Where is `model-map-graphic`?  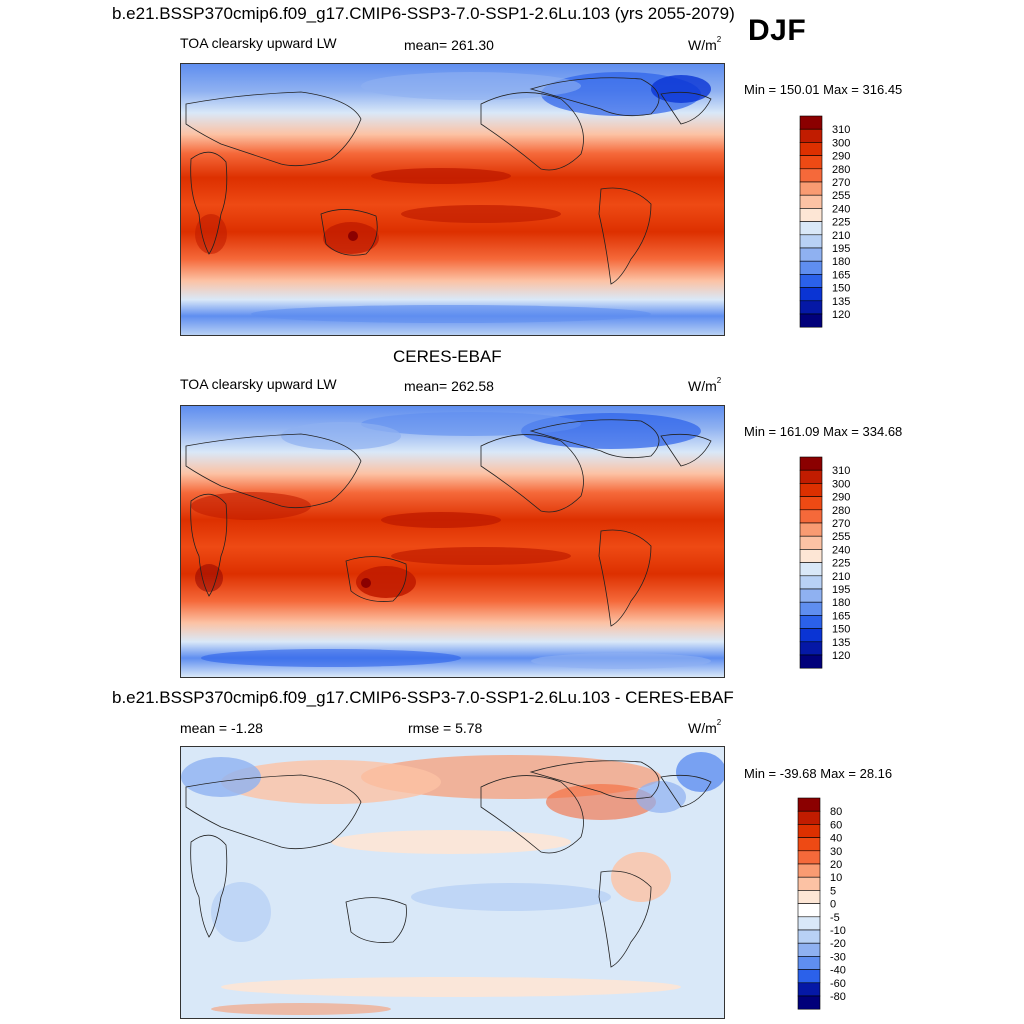
model-map-graphic is located at coordinates (452, 199).